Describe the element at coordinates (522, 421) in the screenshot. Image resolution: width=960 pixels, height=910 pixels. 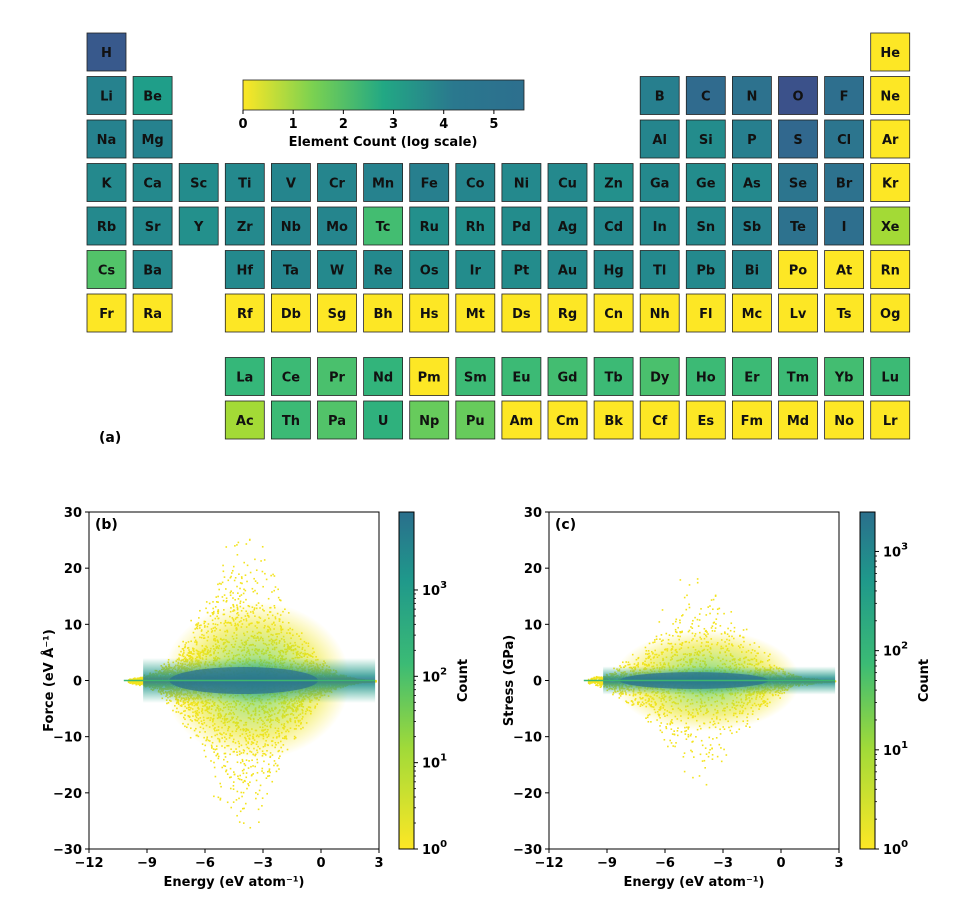
I see `element-symbol: Am` at that location.